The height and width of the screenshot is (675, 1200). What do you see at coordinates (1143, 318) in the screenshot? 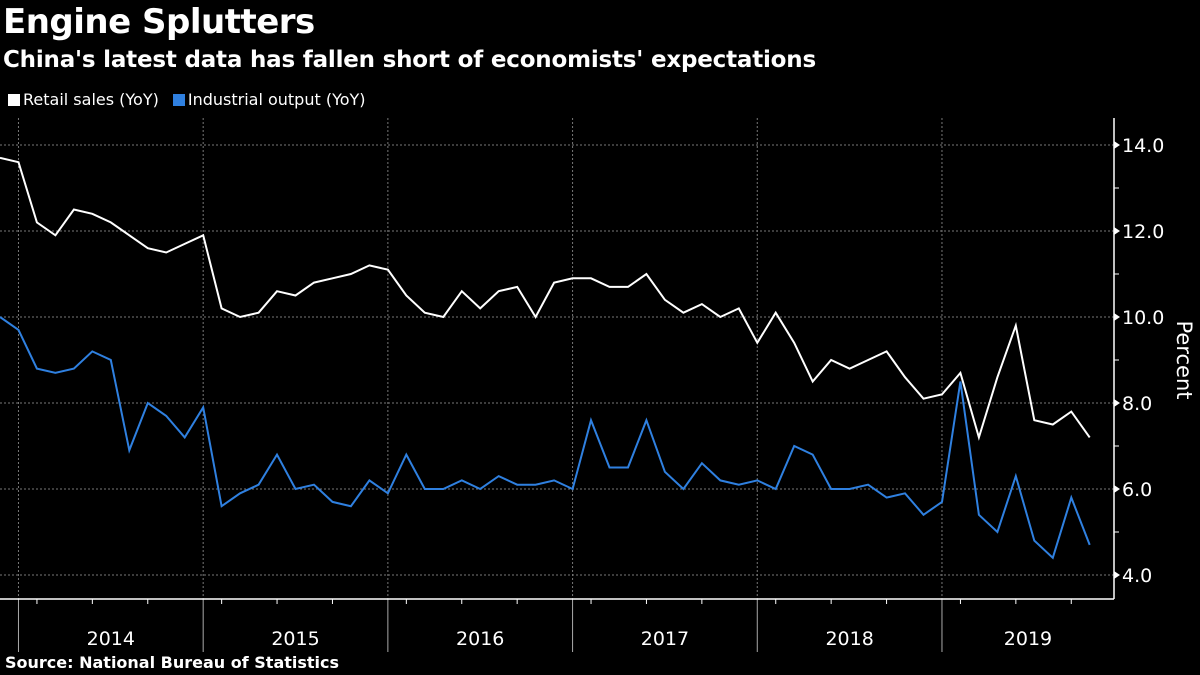
I see `y-tick-label: 10.0` at bounding box center [1143, 318].